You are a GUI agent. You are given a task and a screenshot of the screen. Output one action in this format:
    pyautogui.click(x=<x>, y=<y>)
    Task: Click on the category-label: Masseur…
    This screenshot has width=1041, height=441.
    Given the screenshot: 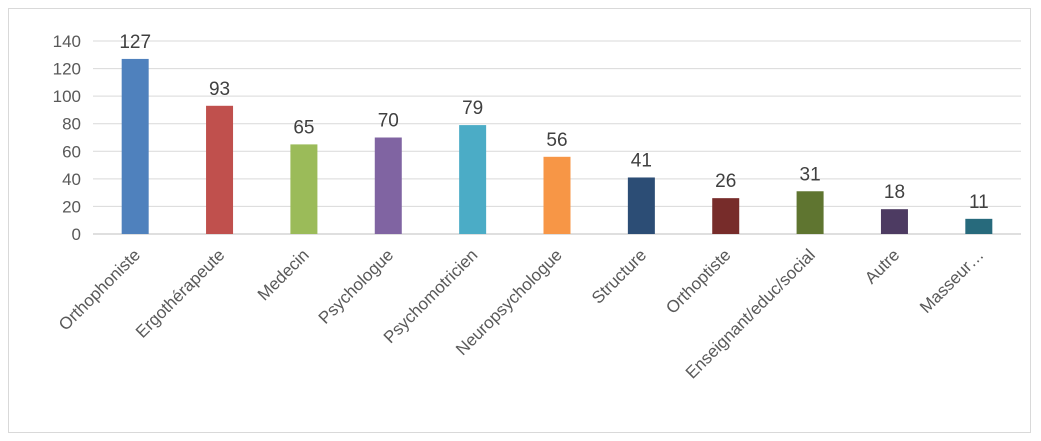 What is the action you would take?
    pyautogui.click(x=952, y=281)
    